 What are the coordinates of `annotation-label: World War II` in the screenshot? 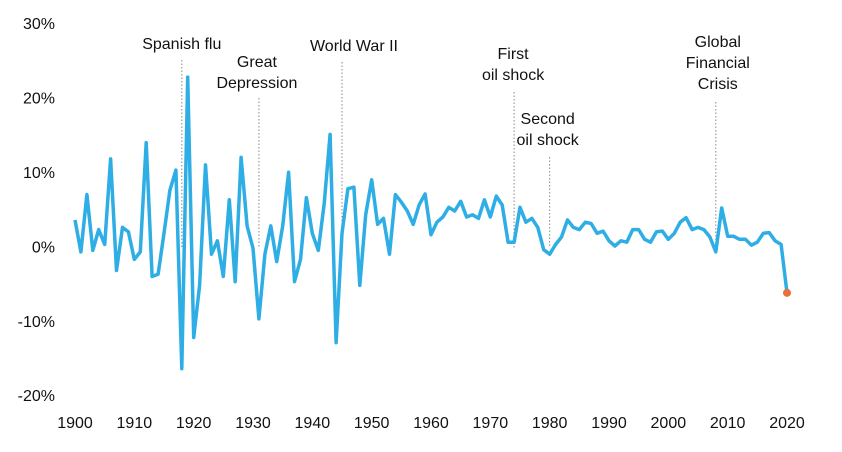 It's located at (354, 46).